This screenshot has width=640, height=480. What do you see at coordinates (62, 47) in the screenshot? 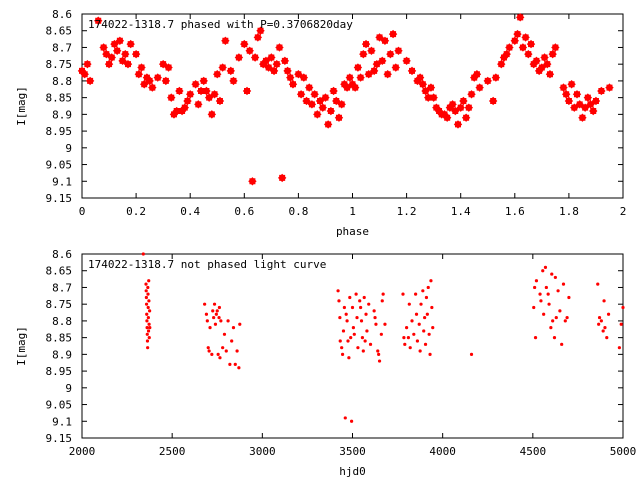
I see `y-tick-label: 8.7` at bounding box center [62, 47].